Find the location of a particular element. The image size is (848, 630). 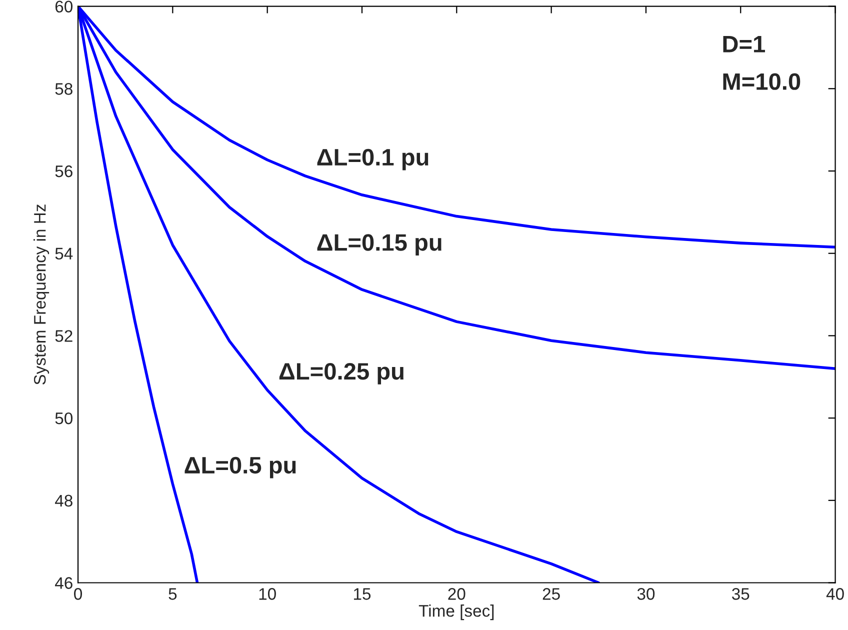

y-tick-label: 58 is located at coordinates (63, 89).